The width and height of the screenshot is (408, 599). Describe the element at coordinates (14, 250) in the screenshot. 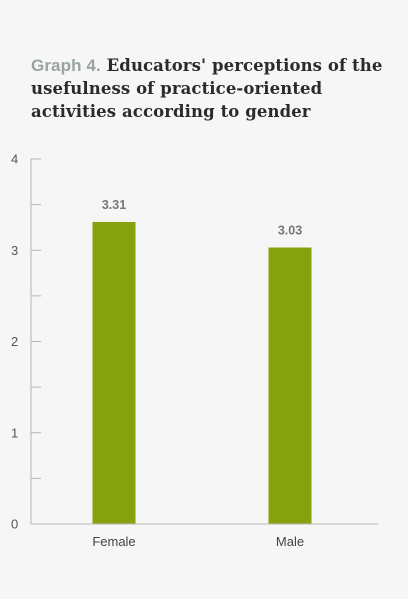

I see `y-tick-label: 3` at that location.